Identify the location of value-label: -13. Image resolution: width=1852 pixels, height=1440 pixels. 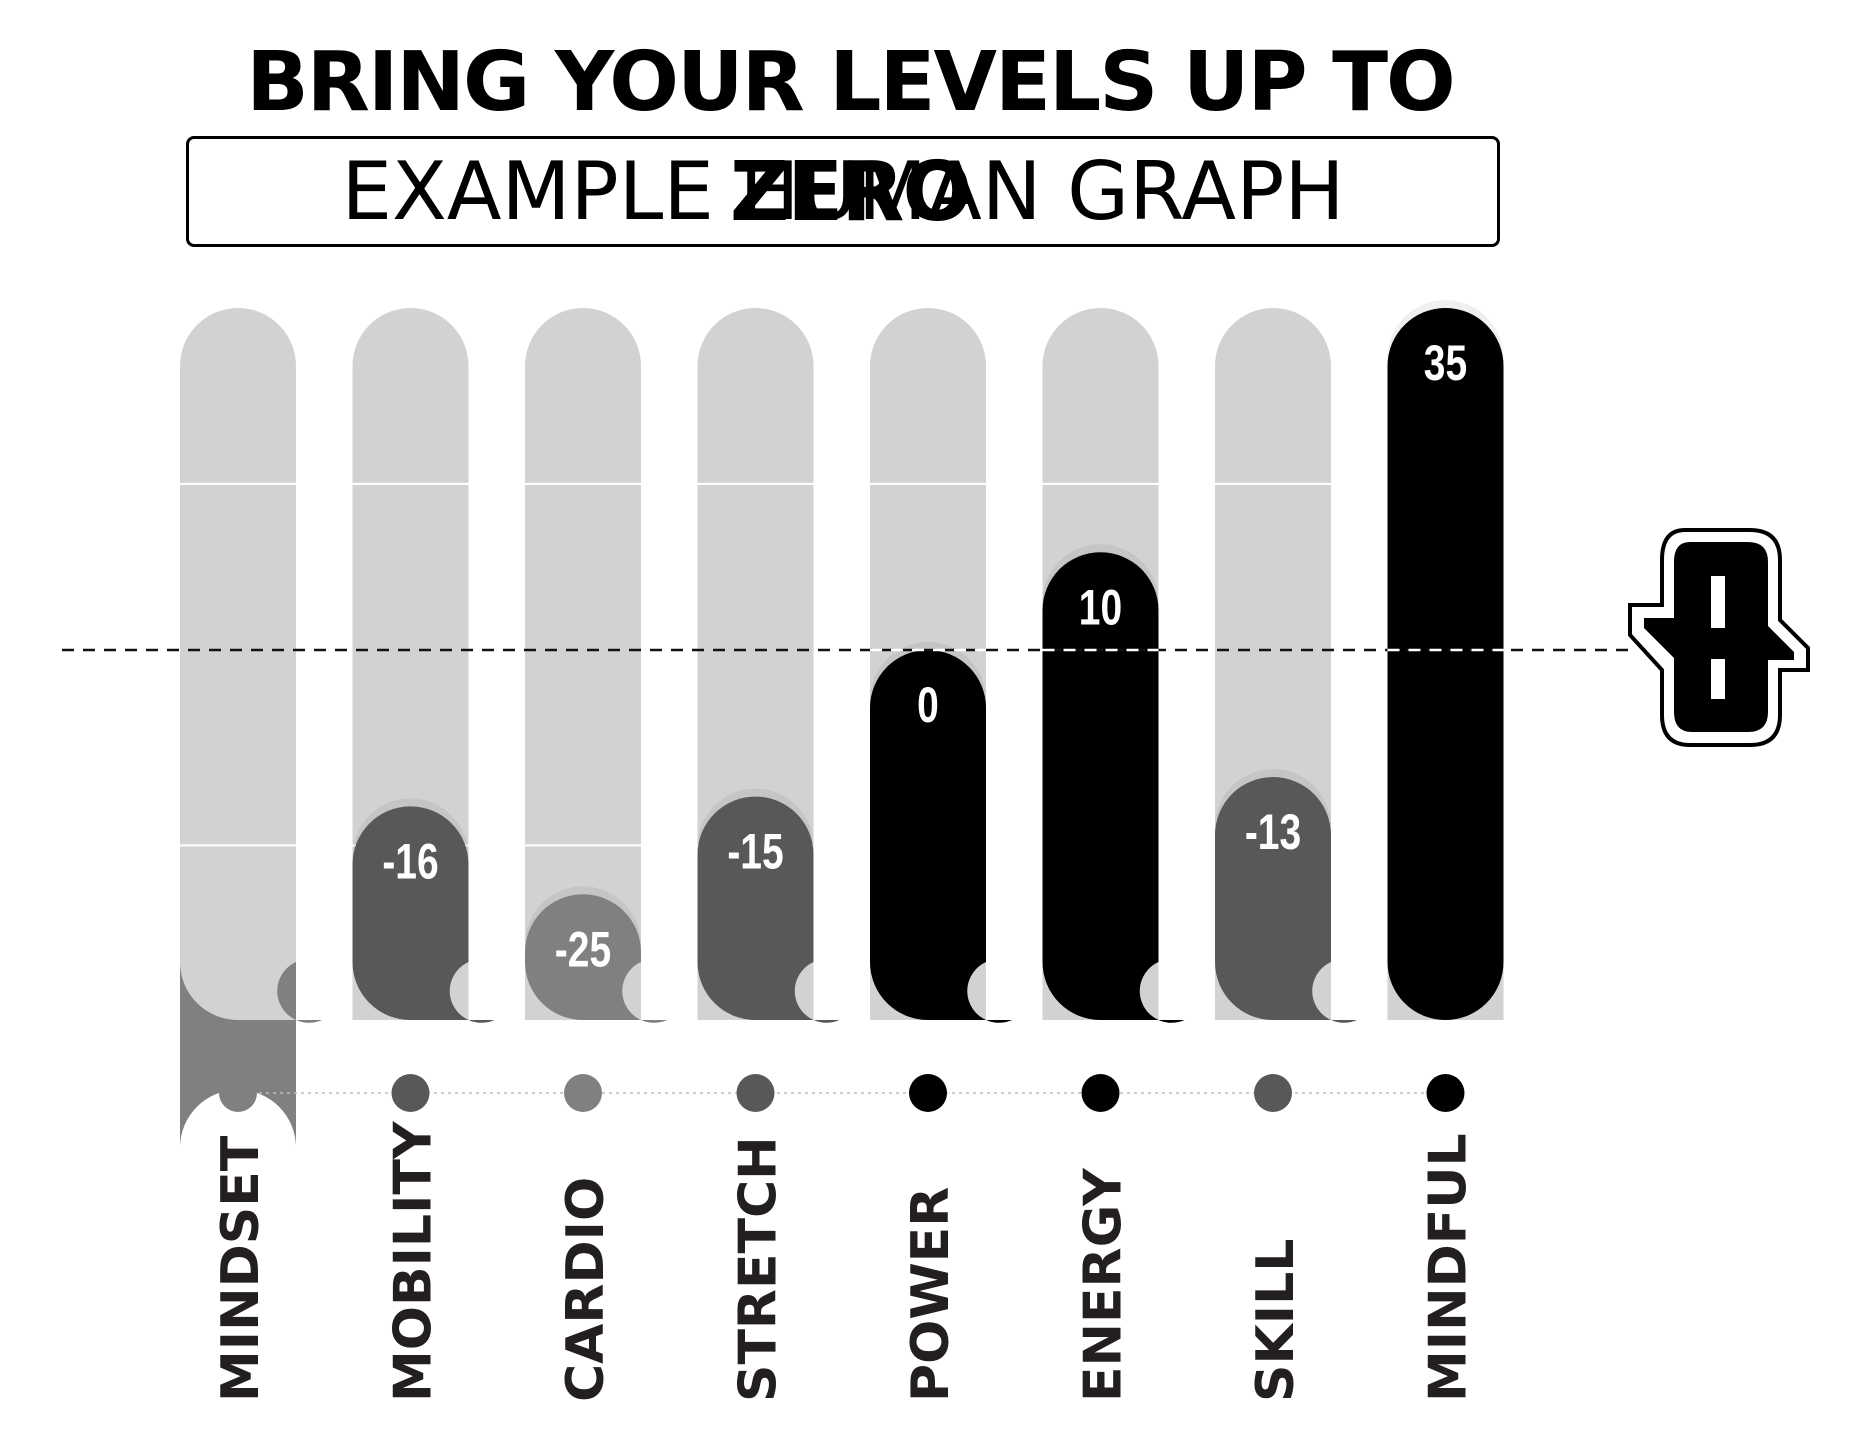
(1273, 831).